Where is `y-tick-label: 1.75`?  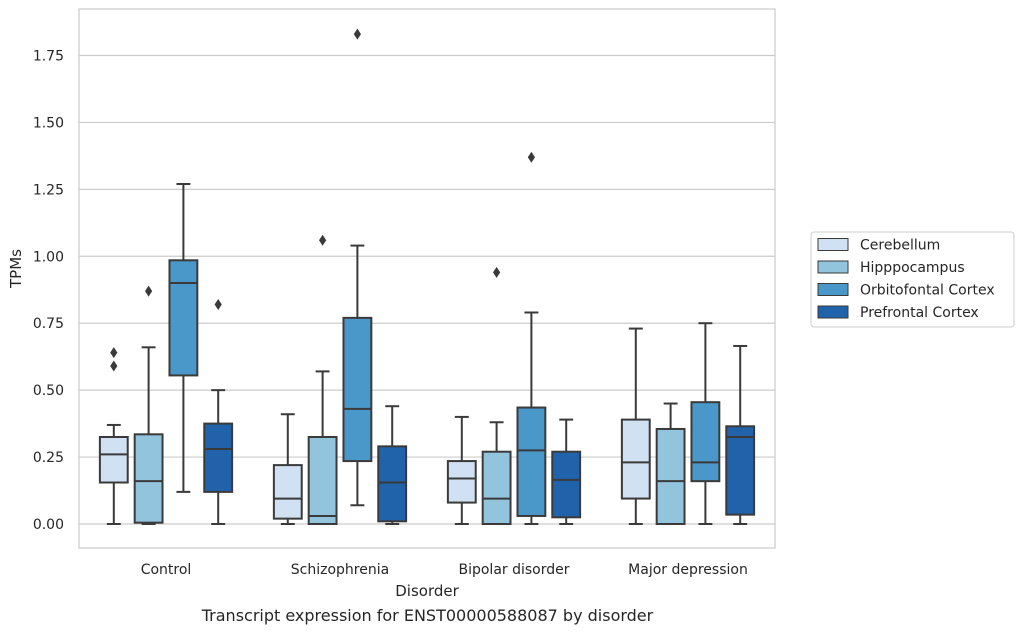 y-tick-label: 1.75 is located at coordinates (48, 57).